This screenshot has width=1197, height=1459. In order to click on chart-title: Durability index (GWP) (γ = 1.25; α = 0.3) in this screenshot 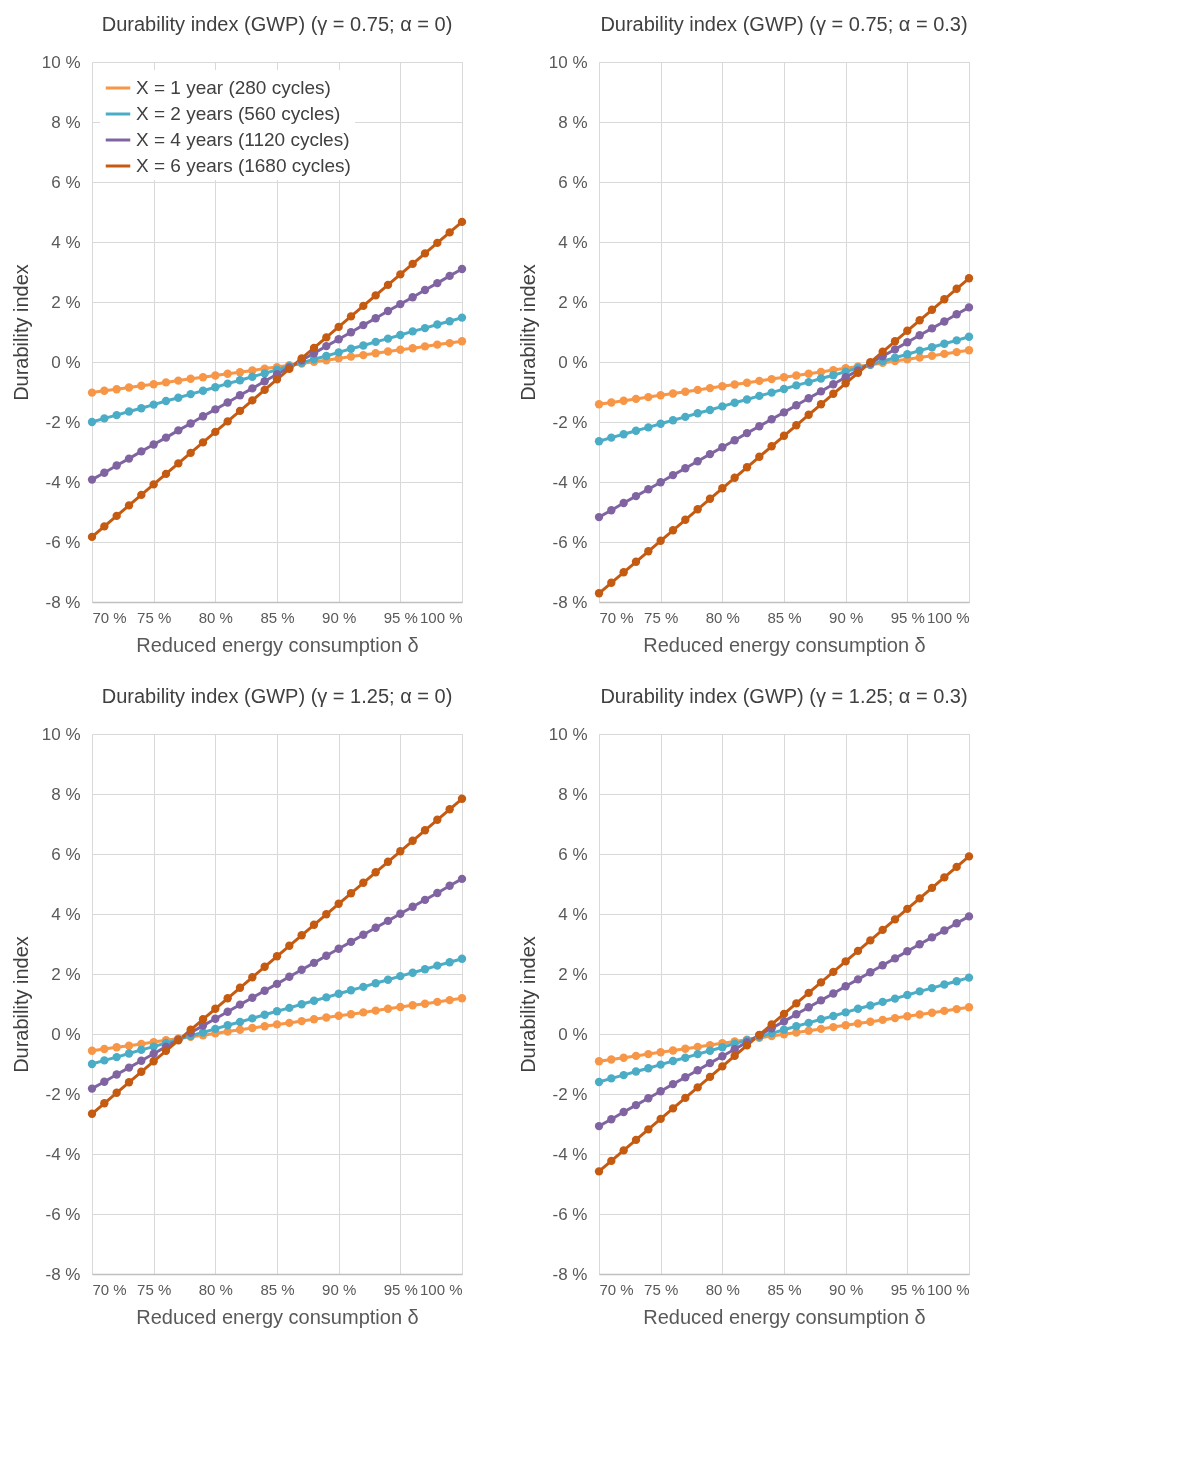, I will do `click(784, 696)`.